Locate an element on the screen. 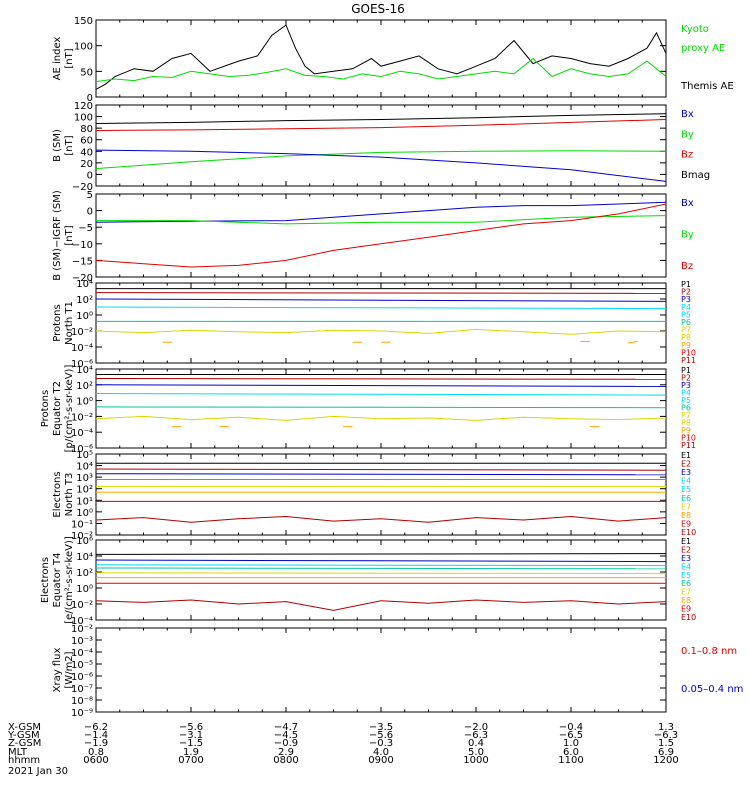 This screenshot has height=800, width=750. x-row-value: 6.9 is located at coordinates (666, 752).